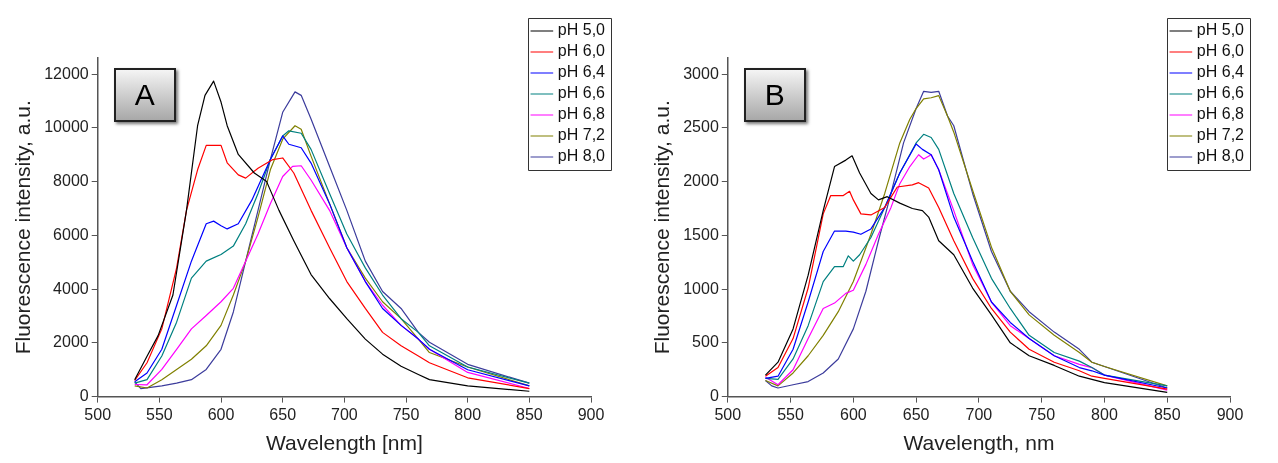  What do you see at coordinates (71, 181) in the screenshot?
I see `y-tick-label: 8000` at bounding box center [71, 181].